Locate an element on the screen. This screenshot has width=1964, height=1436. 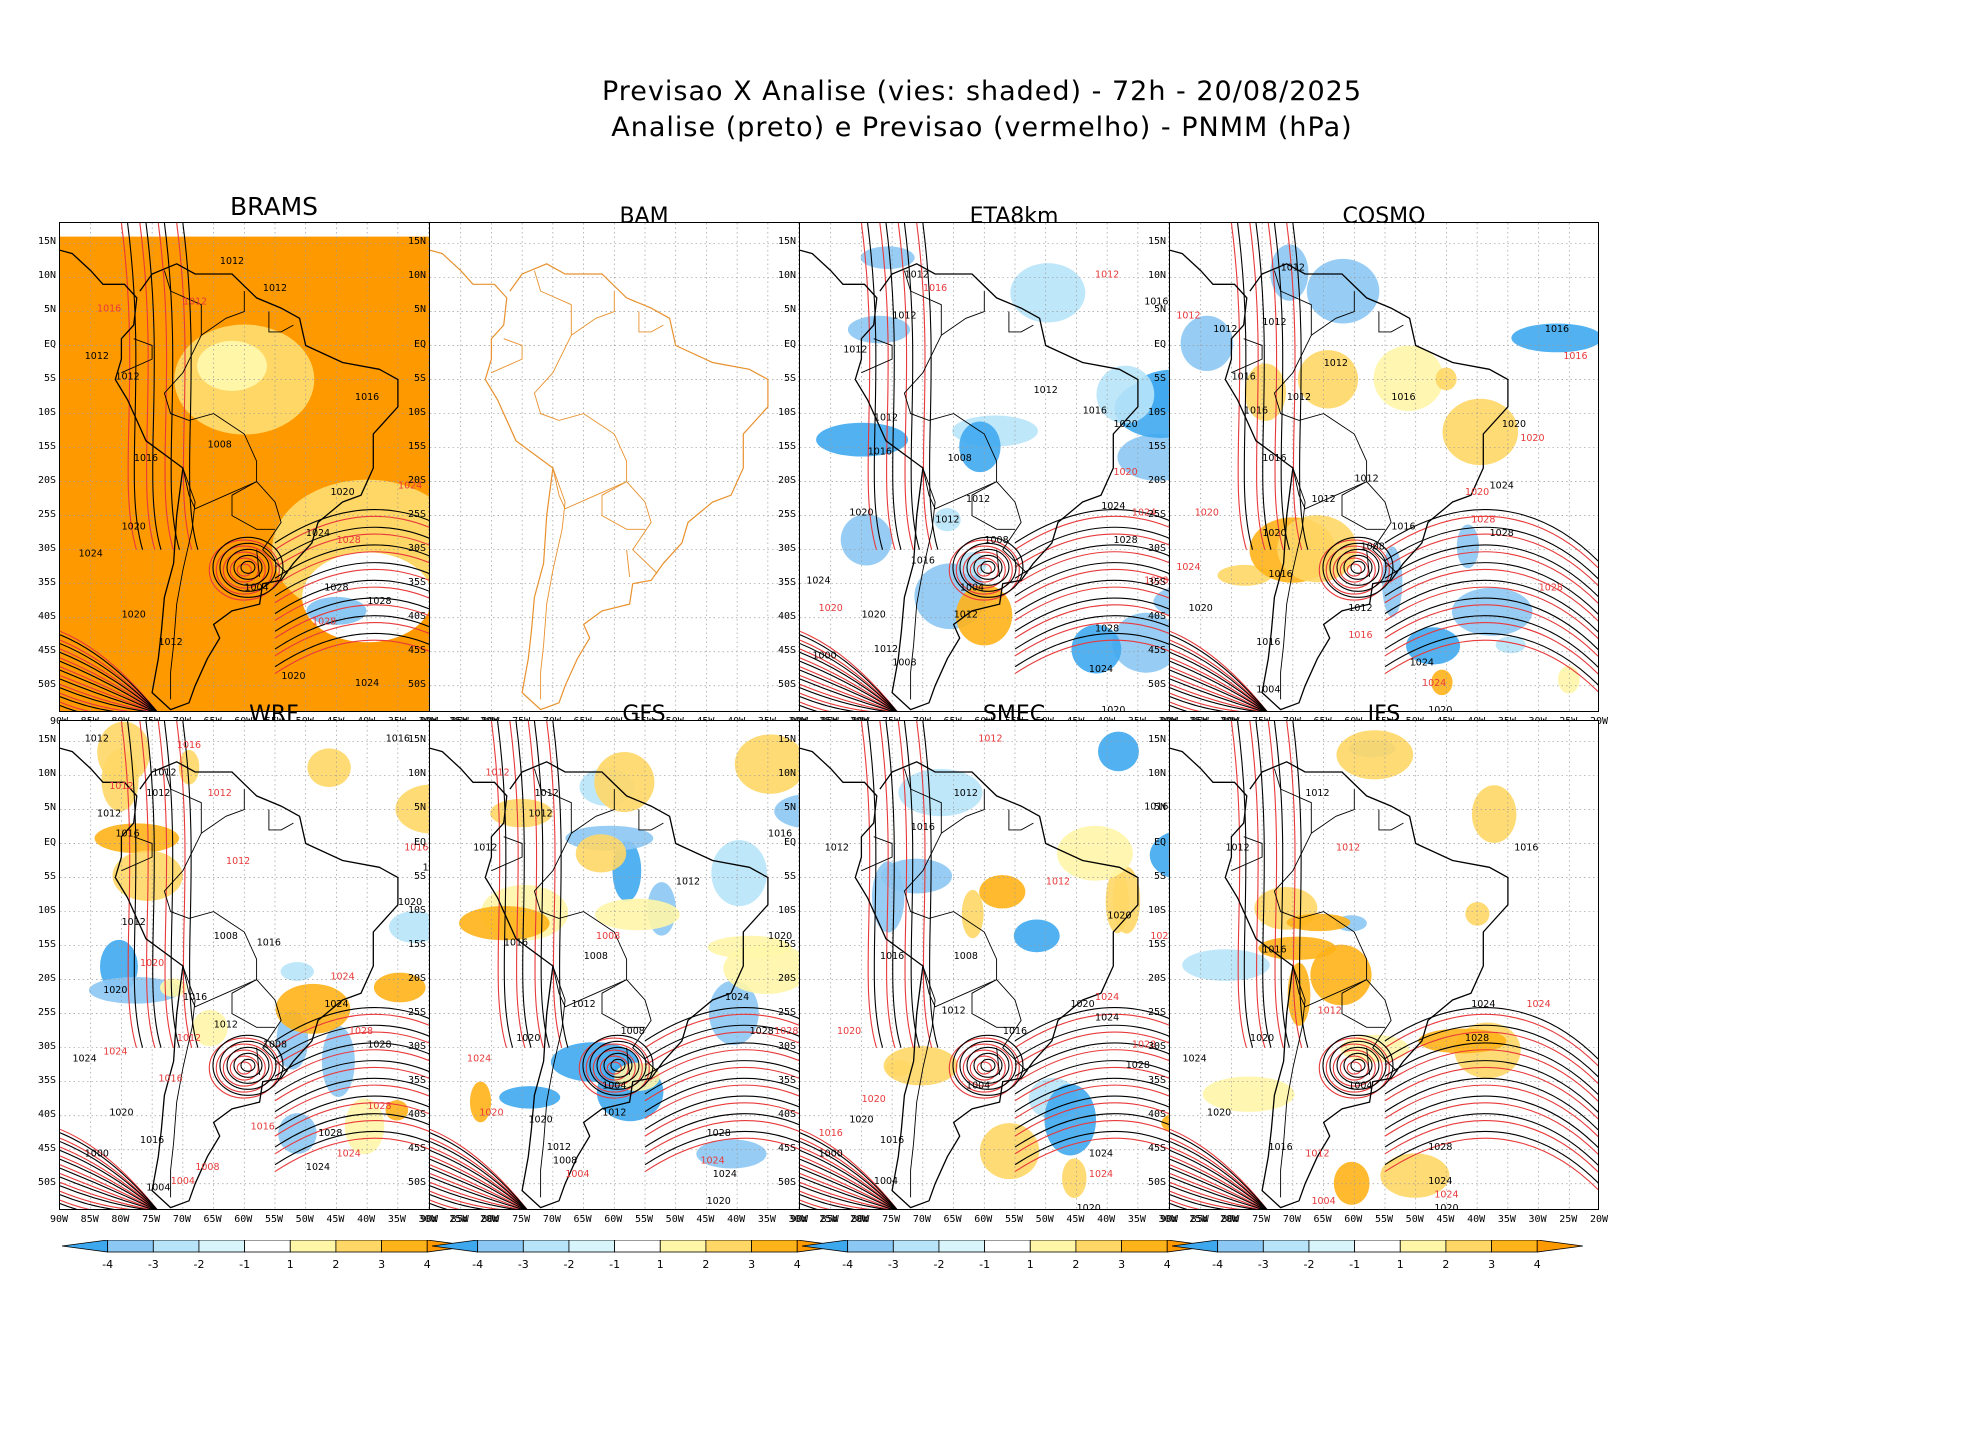
lon-tick-label: 70W is located at coordinates (1291, 1219).